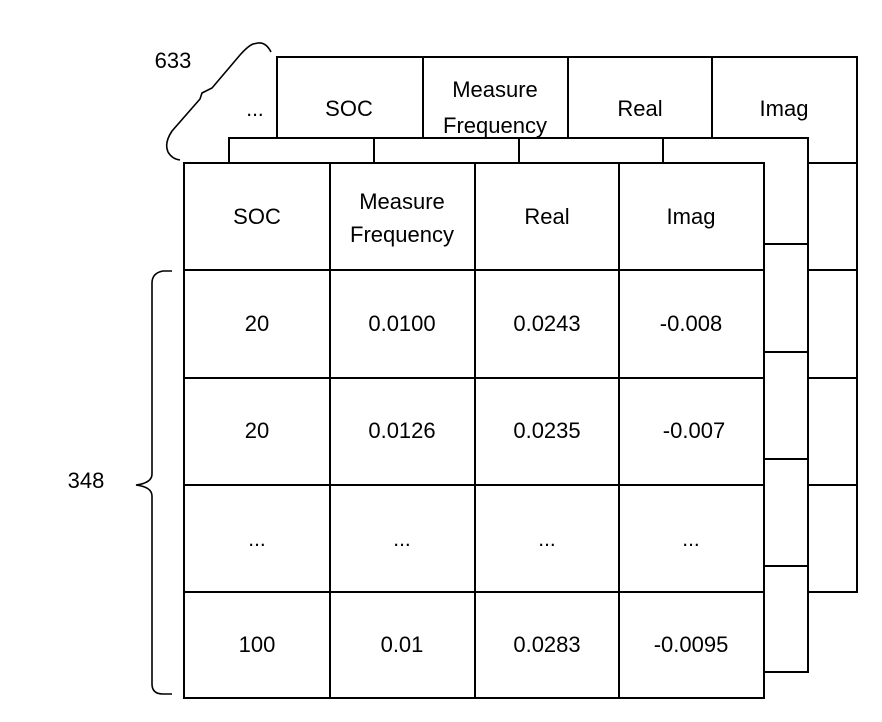  Describe the element at coordinates (257, 644) in the screenshot. I see `table-cell: 100` at that location.